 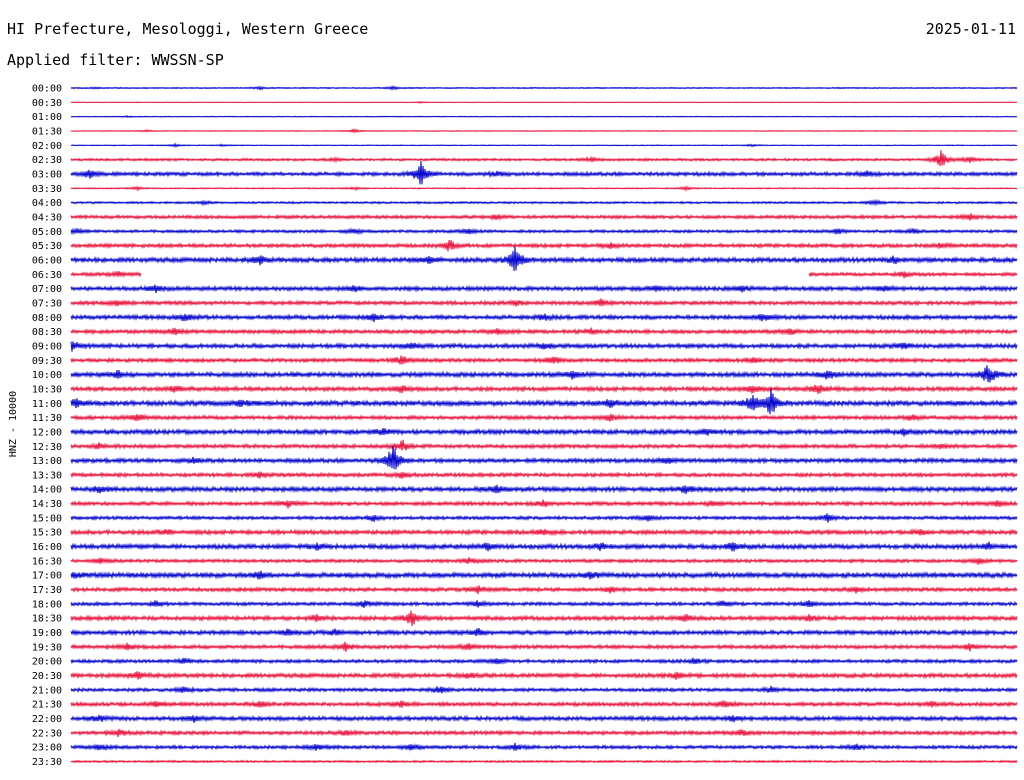 What do you see at coordinates (13, 424) in the screenshot?
I see `y-axis-label: HNZ - 10000` at bounding box center [13, 424].